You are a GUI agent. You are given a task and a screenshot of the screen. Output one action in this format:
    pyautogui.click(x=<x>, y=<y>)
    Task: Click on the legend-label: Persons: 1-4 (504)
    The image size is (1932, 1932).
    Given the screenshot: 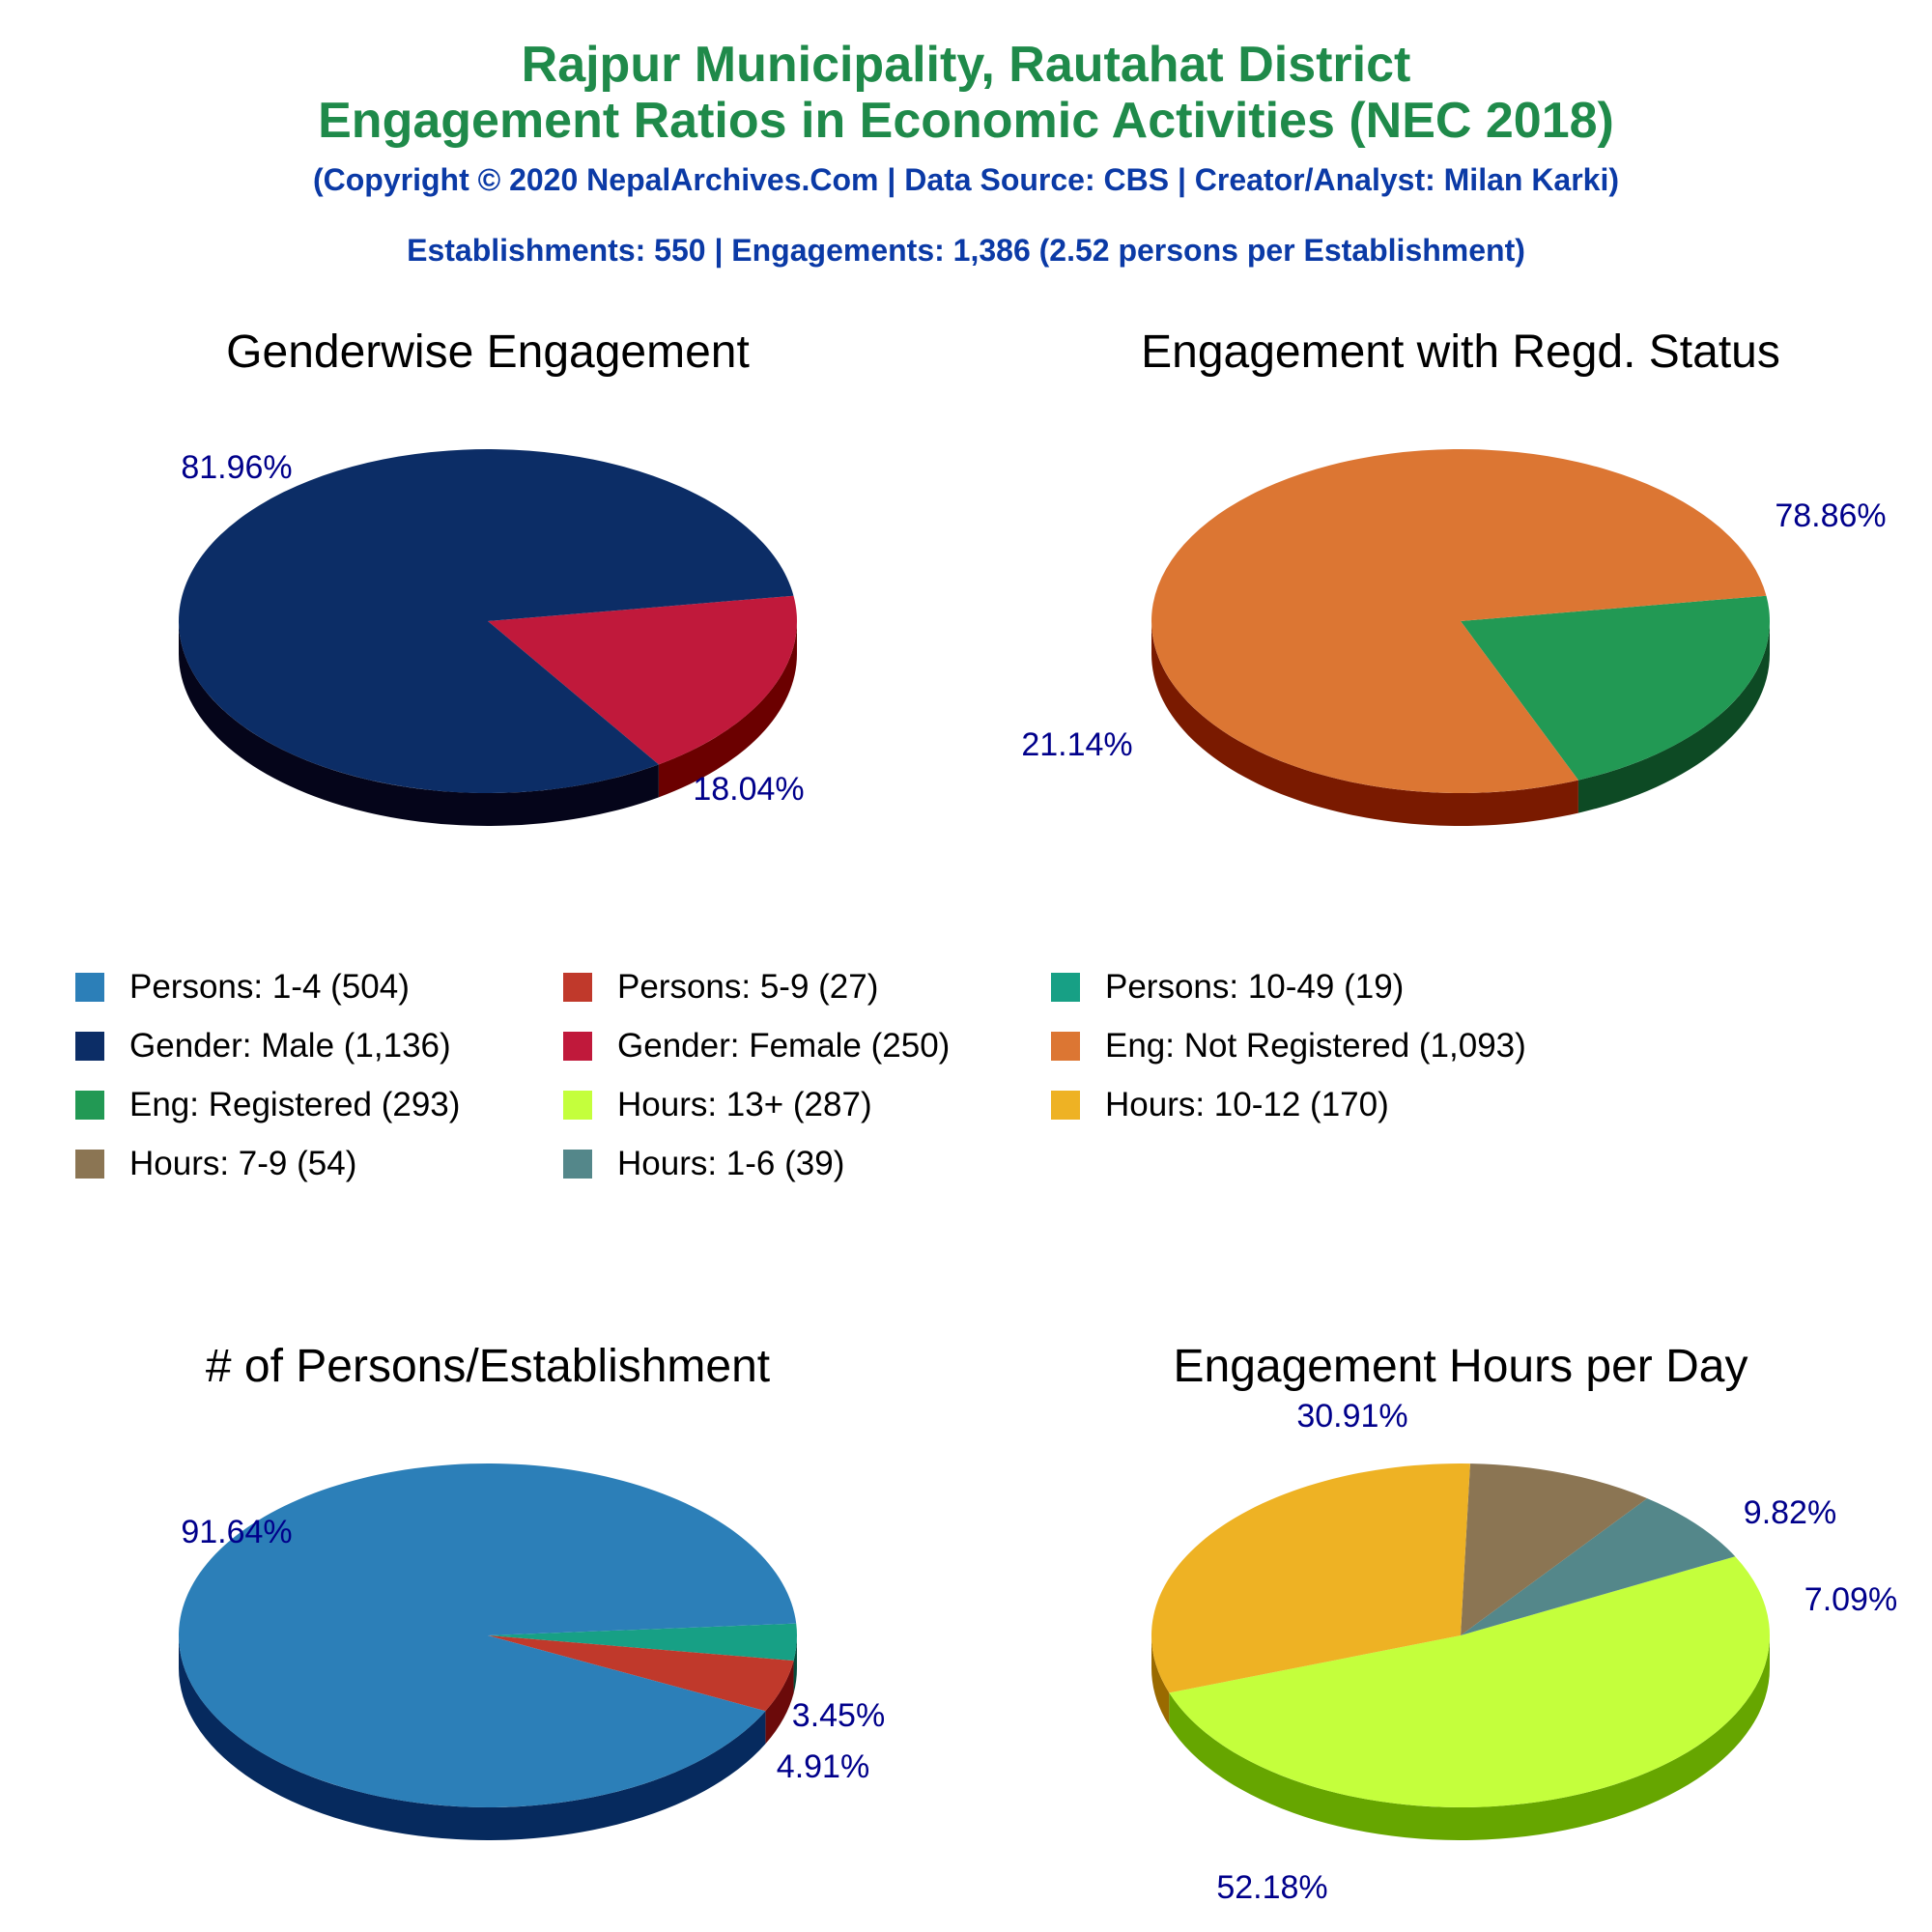 What is the action you would take?
    pyautogui.click(x=269, y=987)
    